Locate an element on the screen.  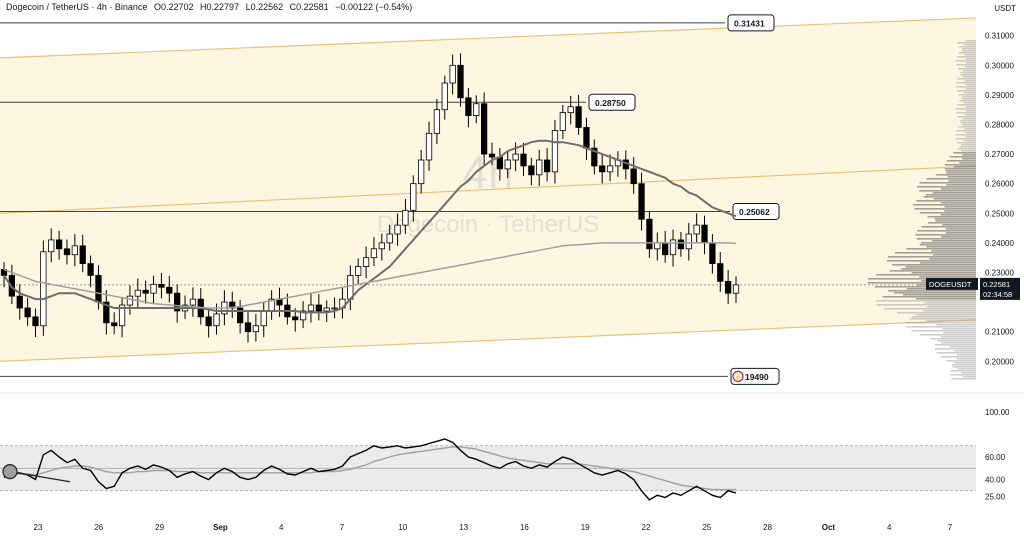
channel-middle-line is located at coordinates (488, 189).